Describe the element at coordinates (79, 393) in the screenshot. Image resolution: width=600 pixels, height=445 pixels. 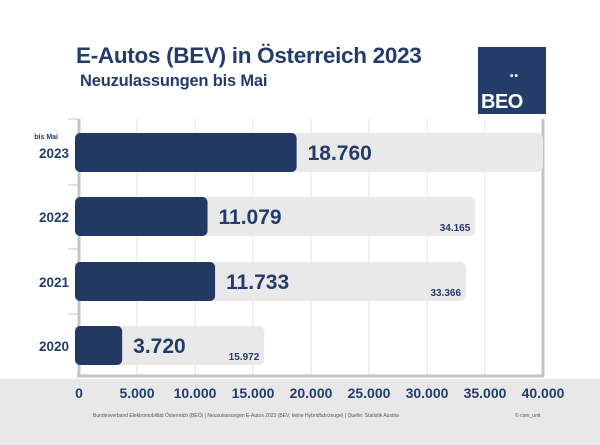
I see `x-tick-label: 0` at that location.